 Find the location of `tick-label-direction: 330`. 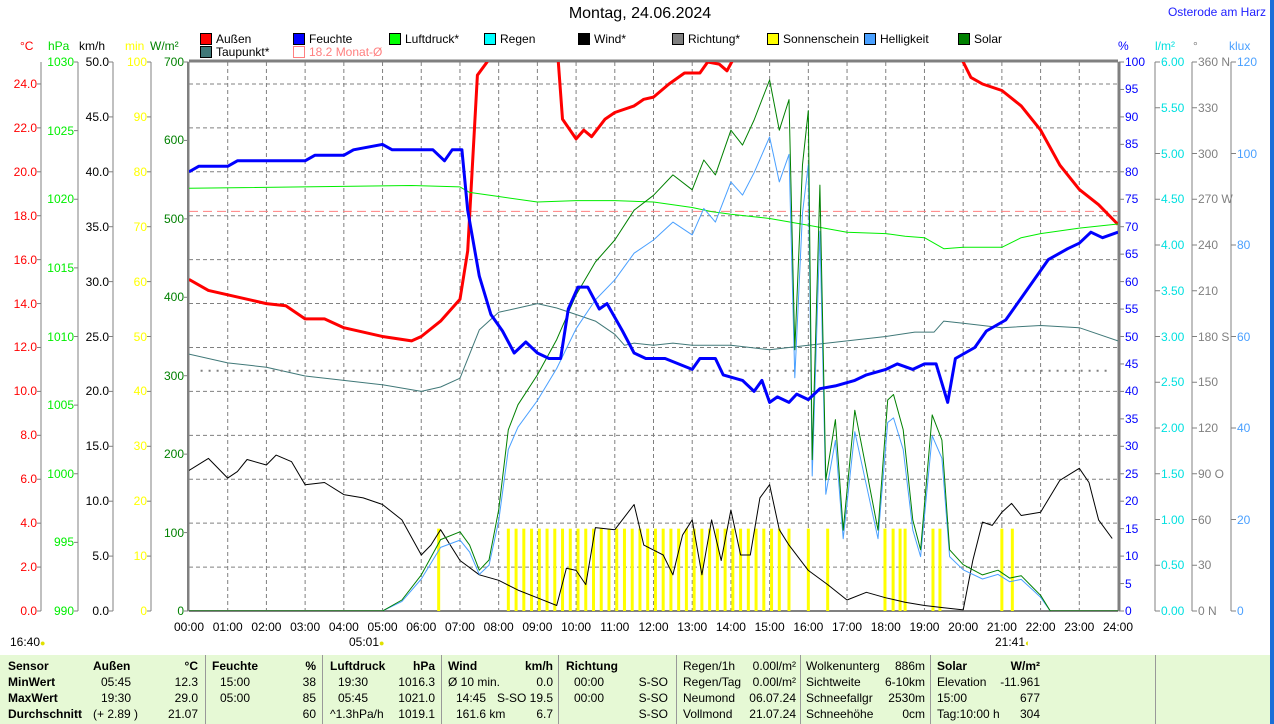

tick-label-direction: 330 is located at coordinates (1208, 107).